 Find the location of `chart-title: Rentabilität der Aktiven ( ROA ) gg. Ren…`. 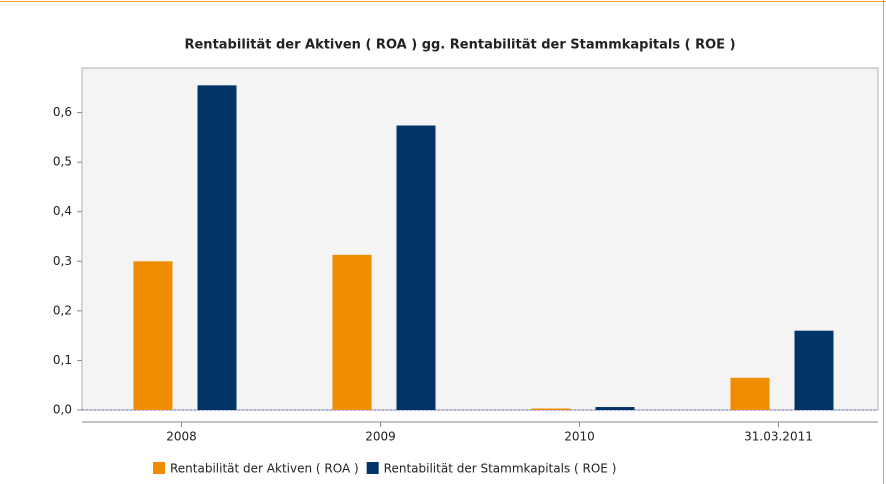

chart-title: Rentabilität der Aktiven ( ROA ) gg. Ren… is located at coordinates (459, 45).